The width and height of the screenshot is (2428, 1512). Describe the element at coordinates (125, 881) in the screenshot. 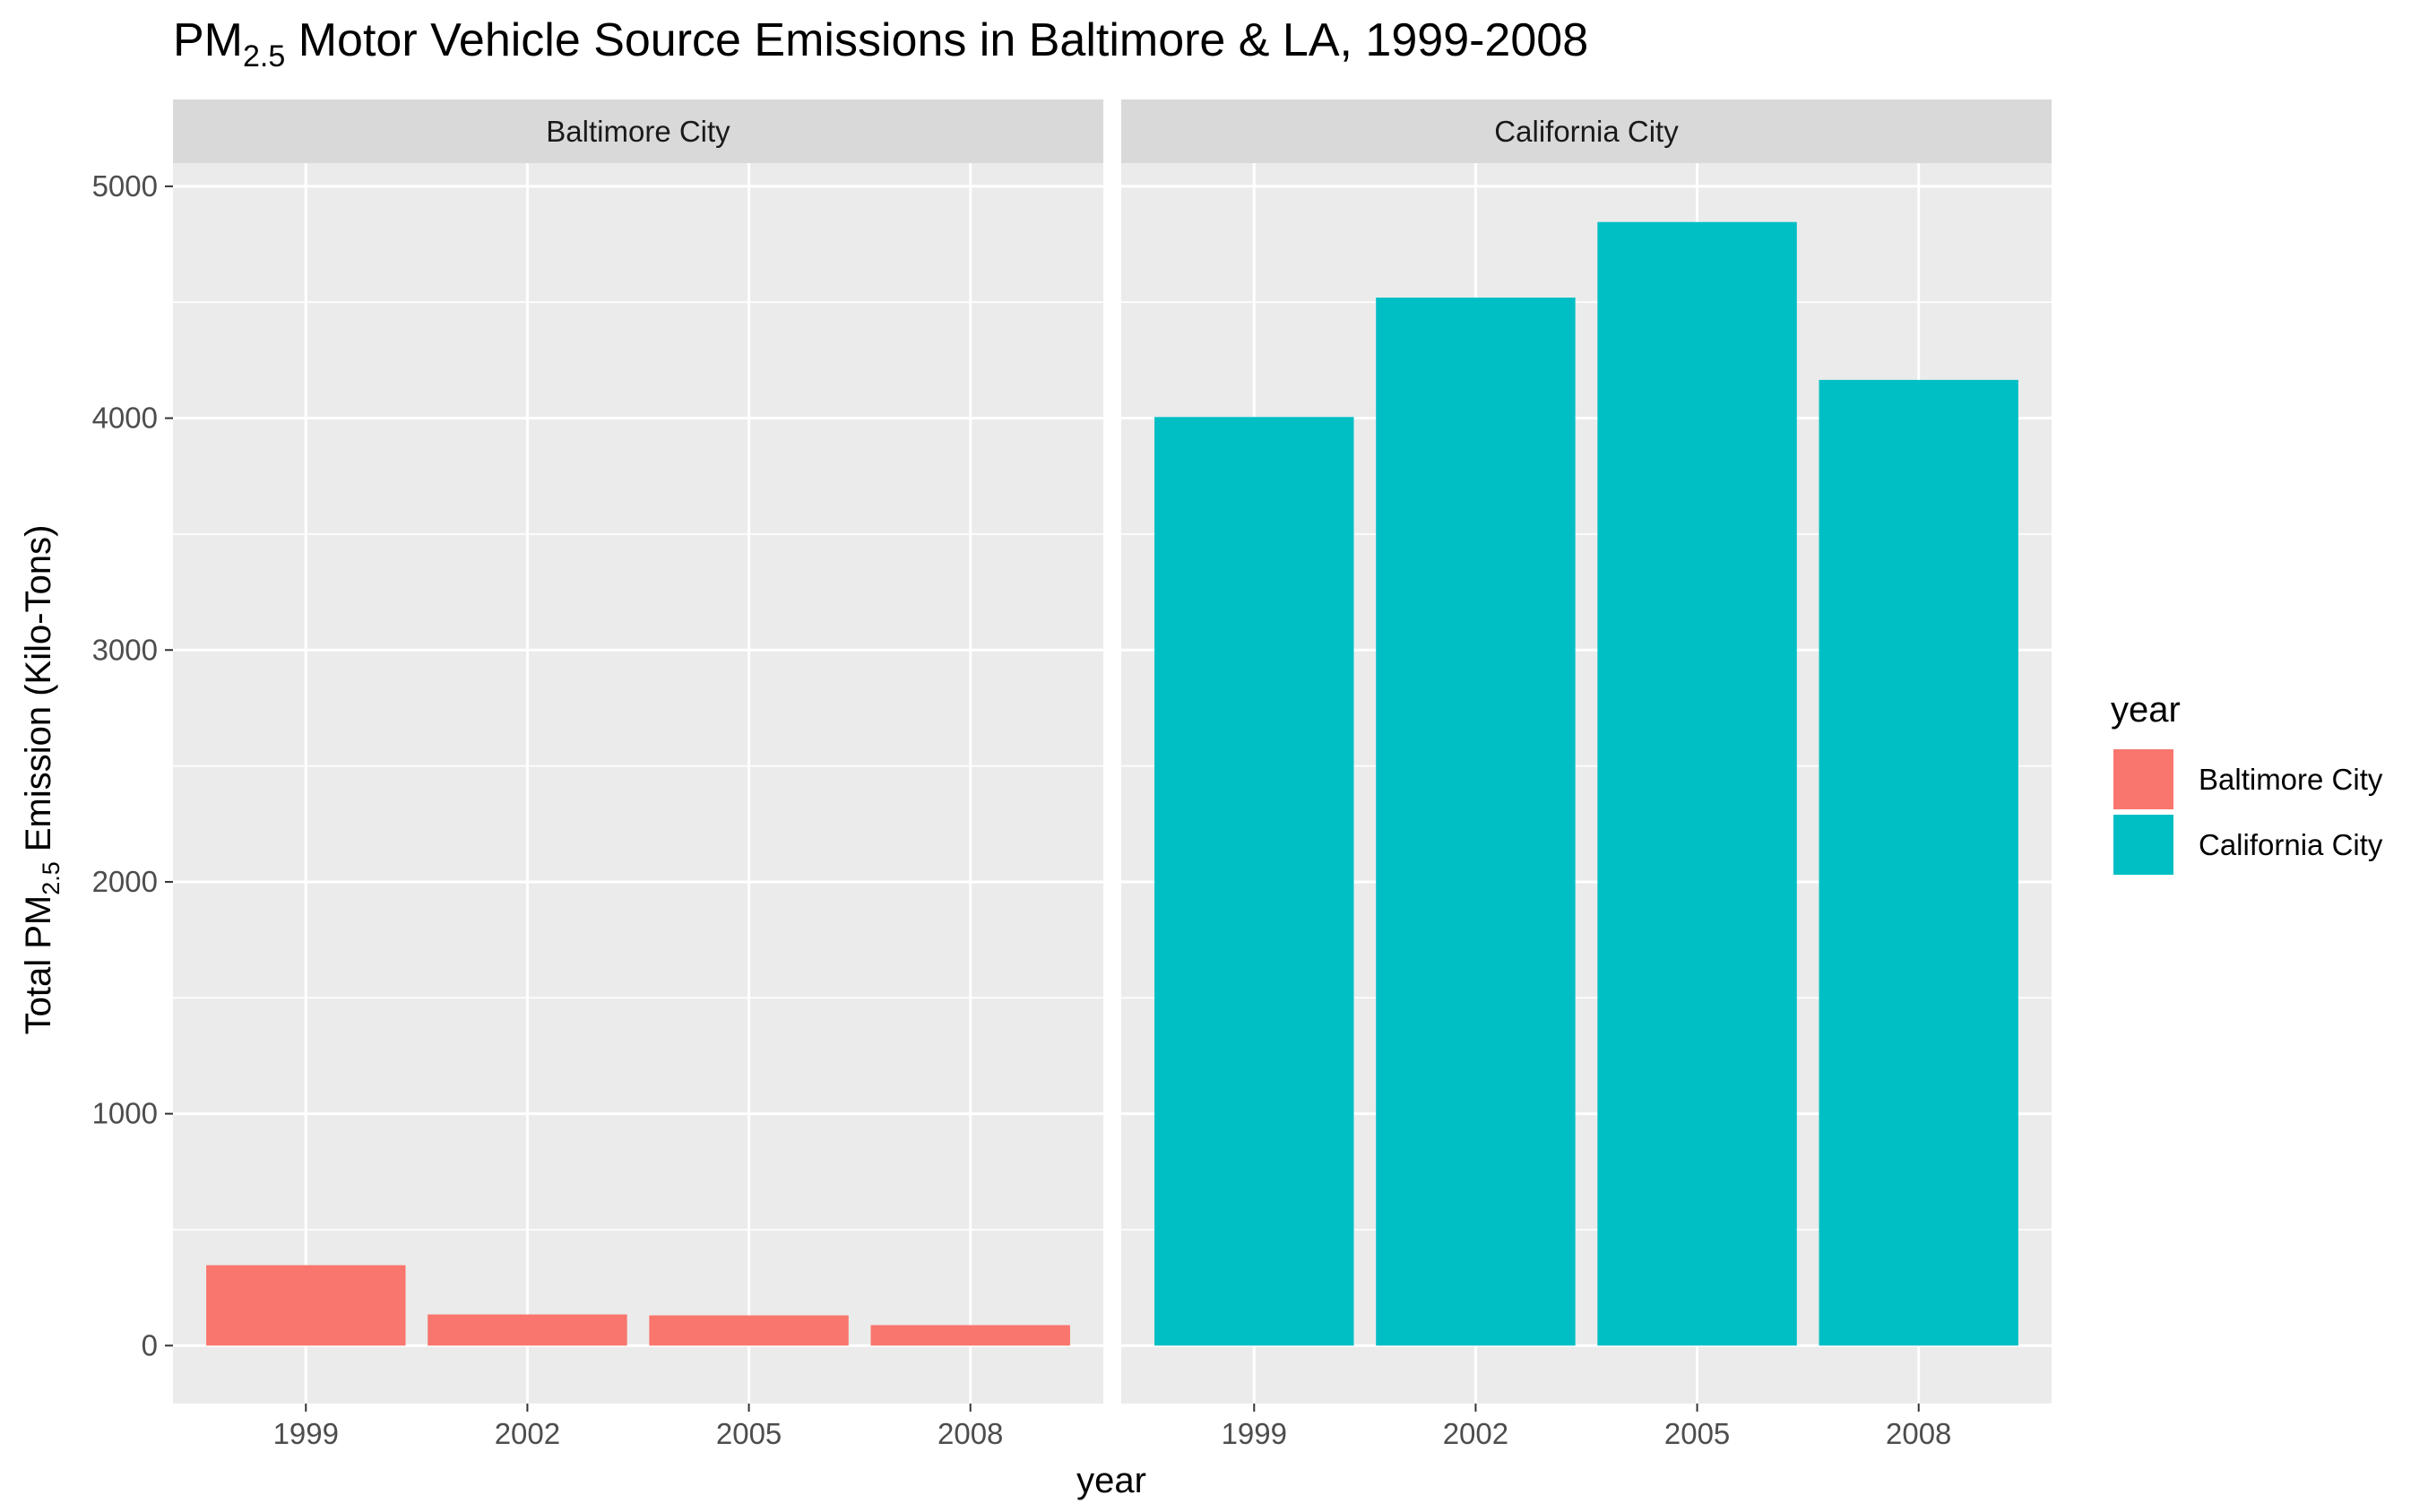

I see `y-tick-label: 2000` at that location.